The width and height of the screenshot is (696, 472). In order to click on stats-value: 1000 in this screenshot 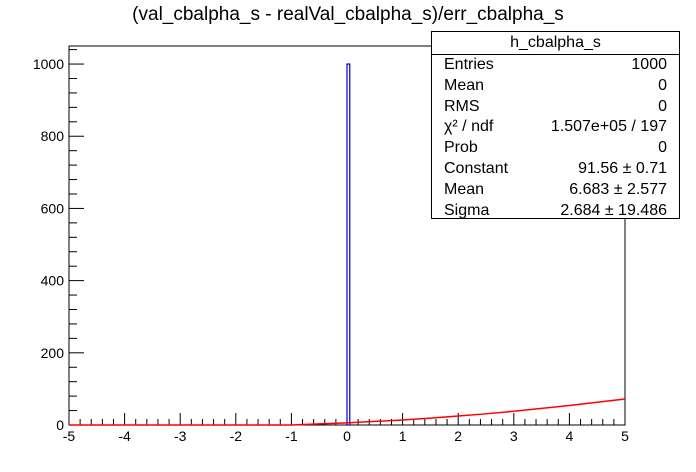, I will do `click(649, 64)`.